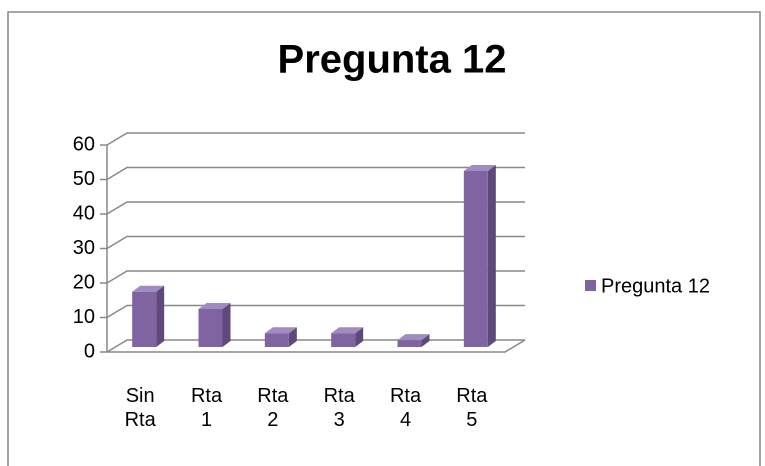  Describe the element at coordinates (273, 408) in the screenshot. I see `x-tick-label: Rta 2` at that location.